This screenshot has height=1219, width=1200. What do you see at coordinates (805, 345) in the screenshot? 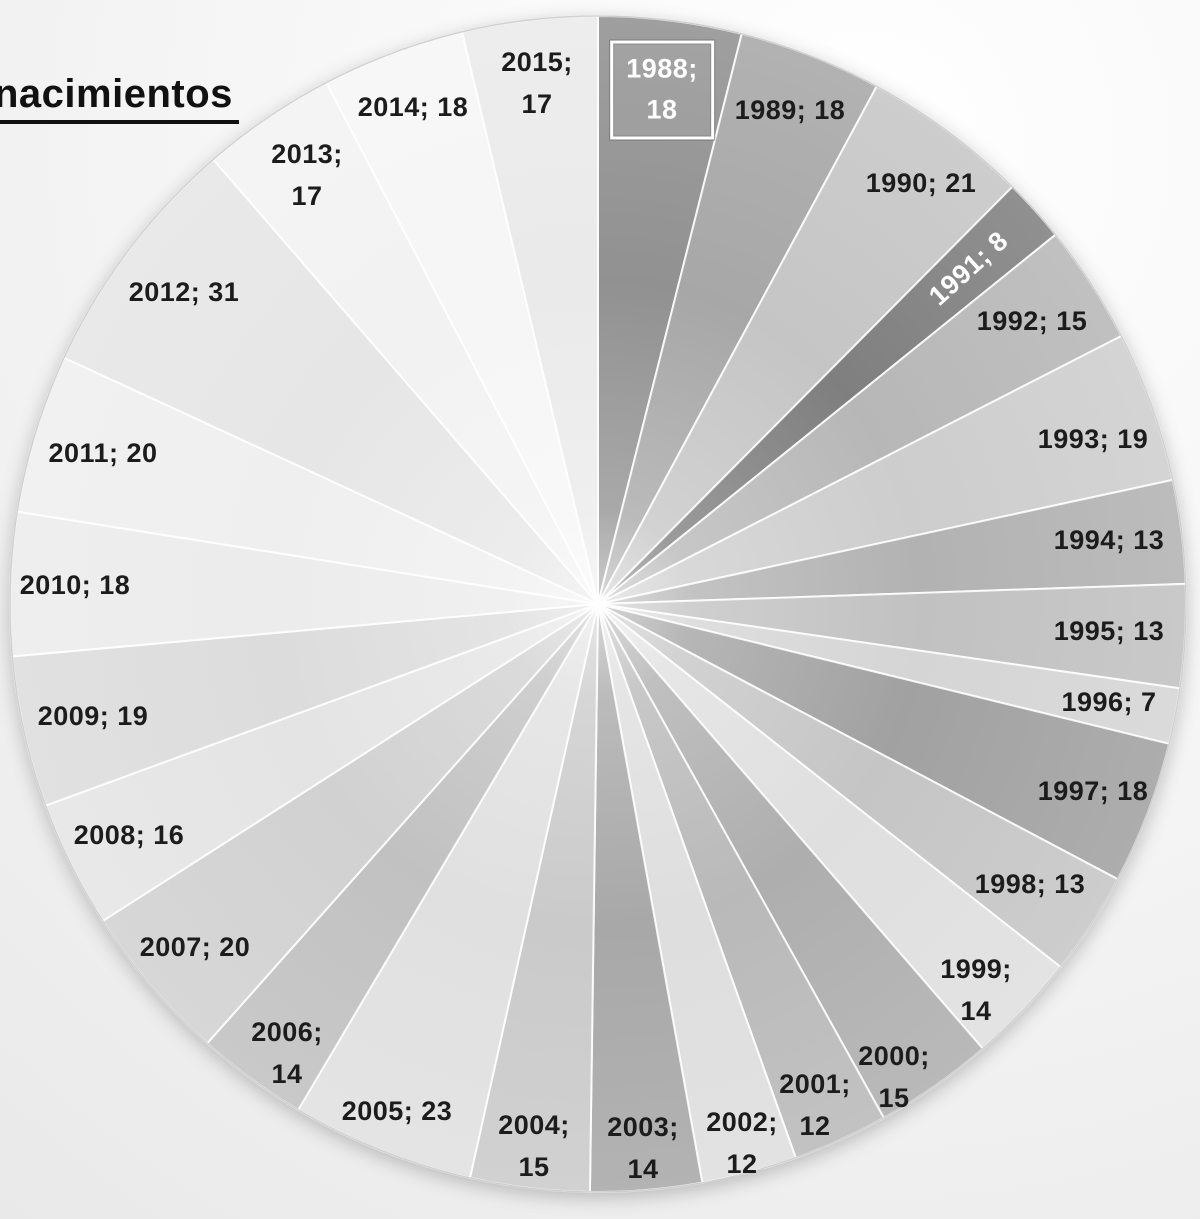
I see `pie-slice-1990` at bounding box center [805, 345].